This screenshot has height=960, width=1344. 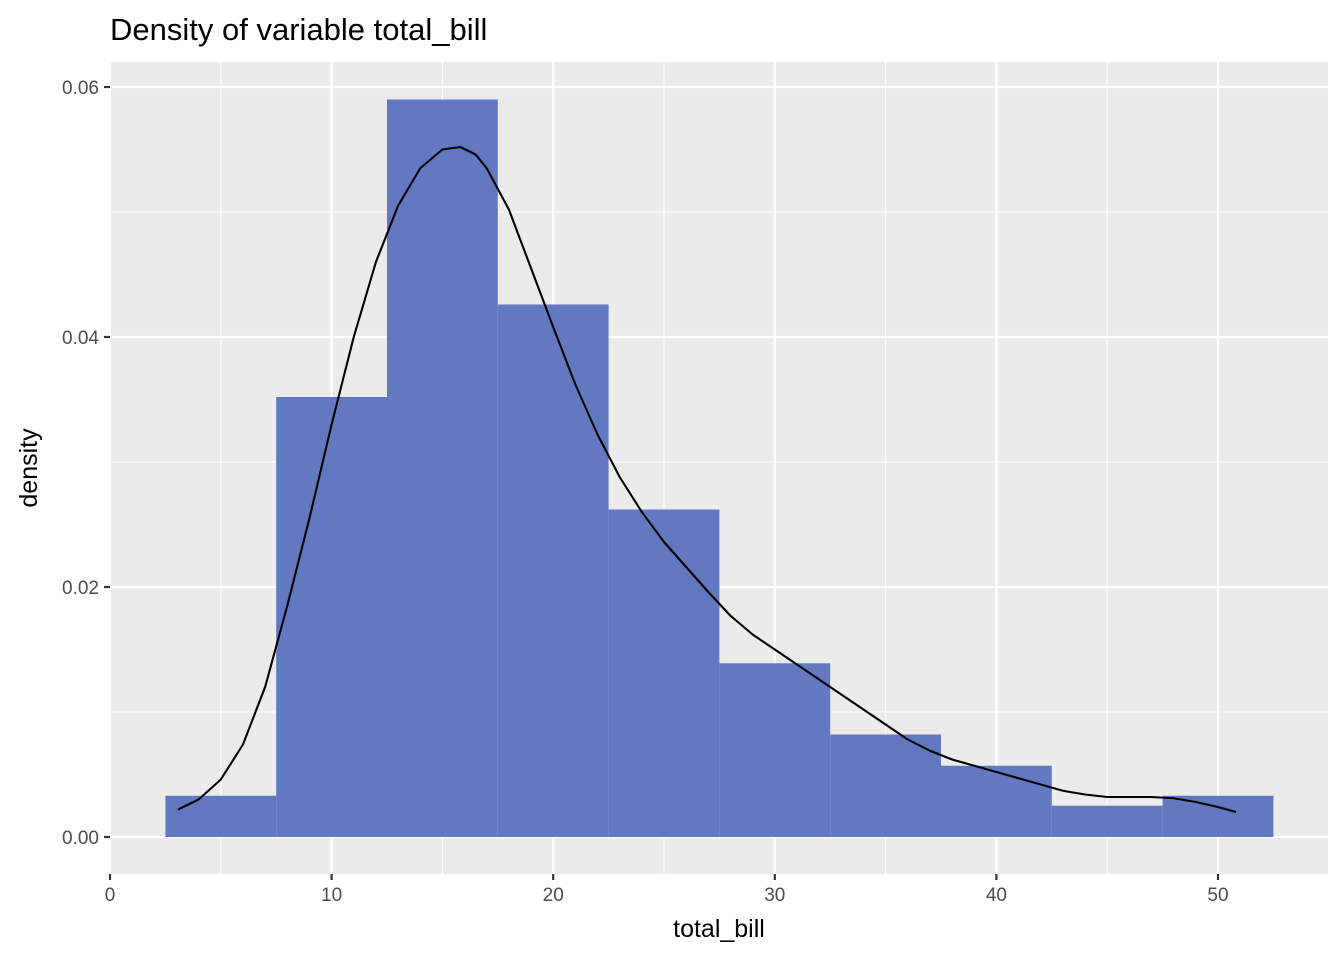 I want to click on x-tick-label: 40, so click(x=996, y=895).